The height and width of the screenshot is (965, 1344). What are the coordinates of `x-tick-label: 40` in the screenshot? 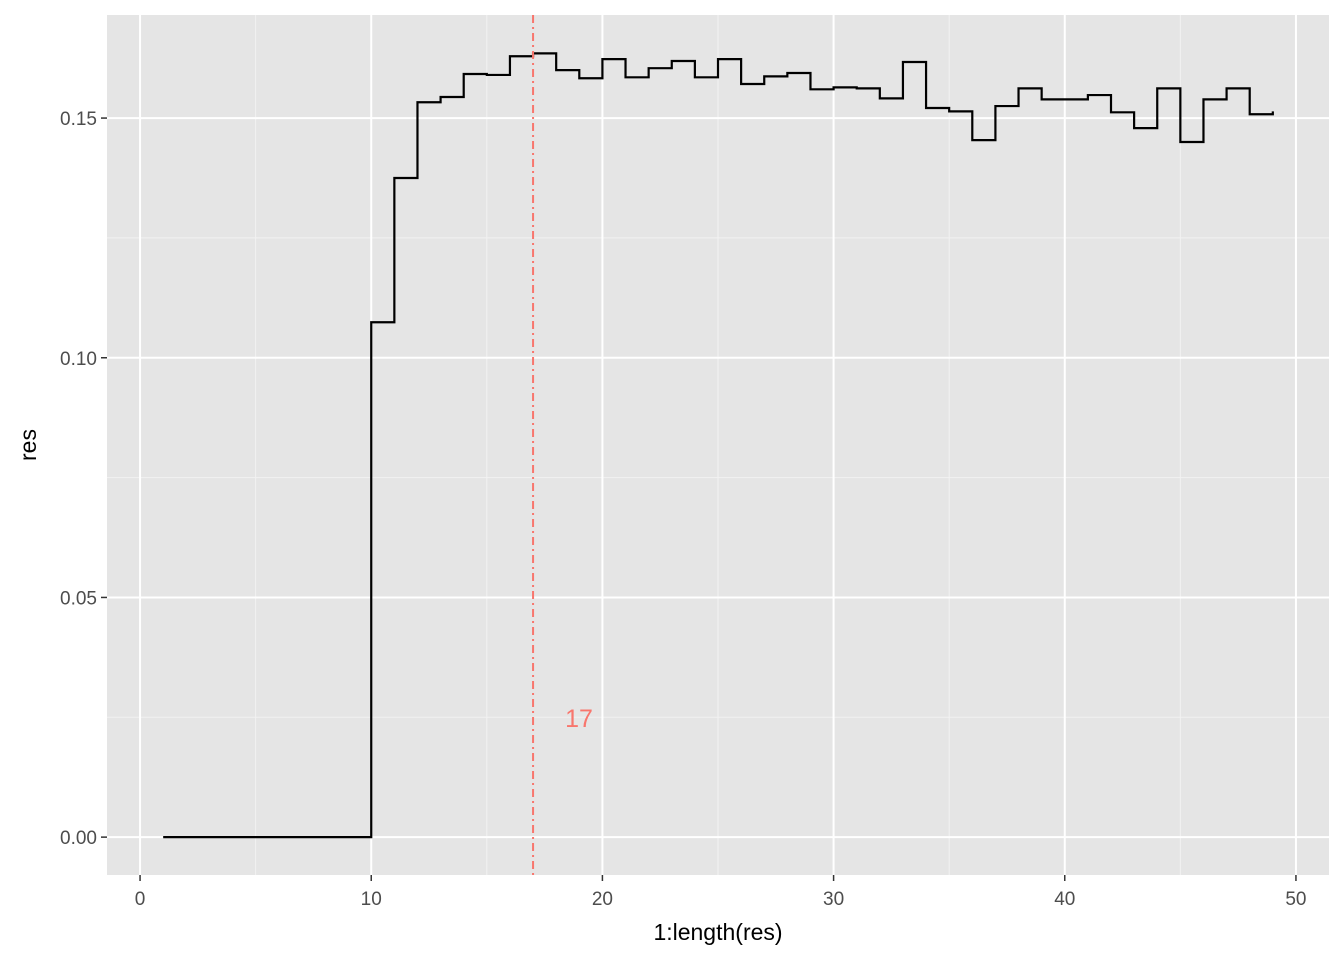 It's located at (1064, 899).